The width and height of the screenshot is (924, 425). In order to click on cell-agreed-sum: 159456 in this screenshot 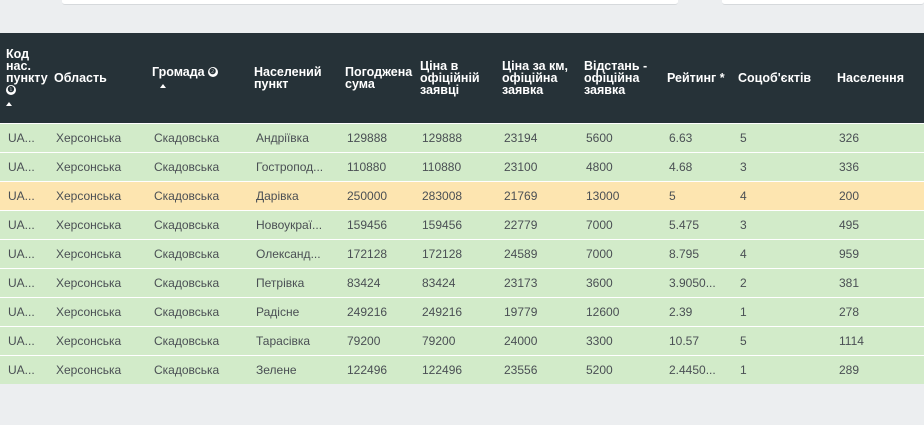, I will do `click(376, 224)`.